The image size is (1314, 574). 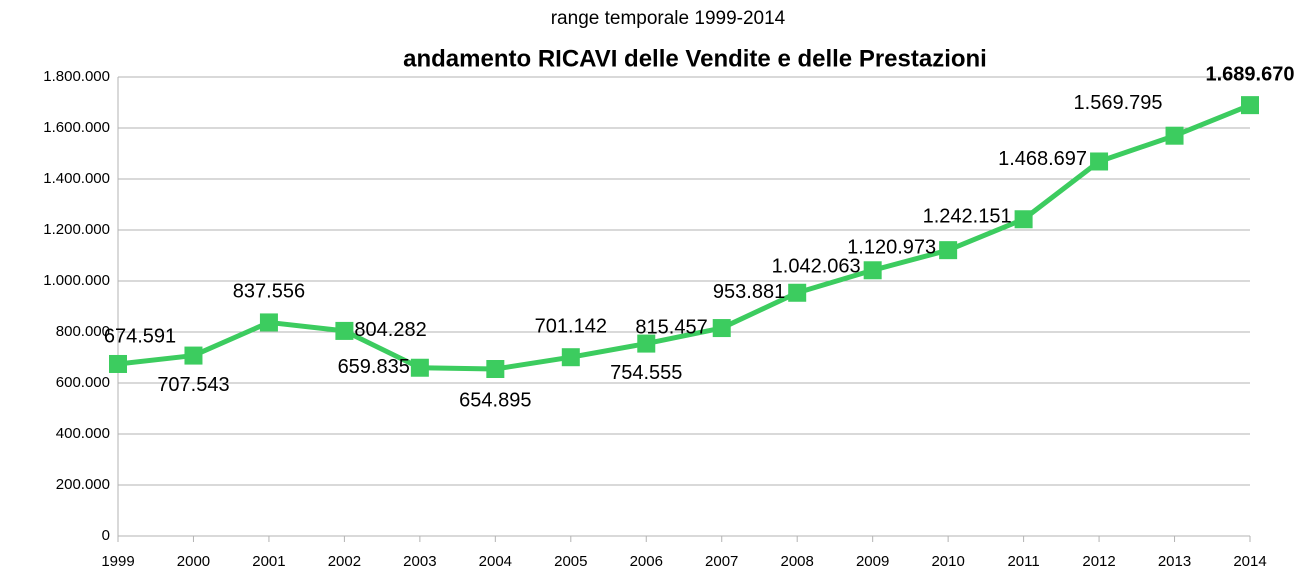 What do you see at coordinates (140, 336) in the screenshot?
I see `data-label: 674.591` at bounding box center [140, 336].